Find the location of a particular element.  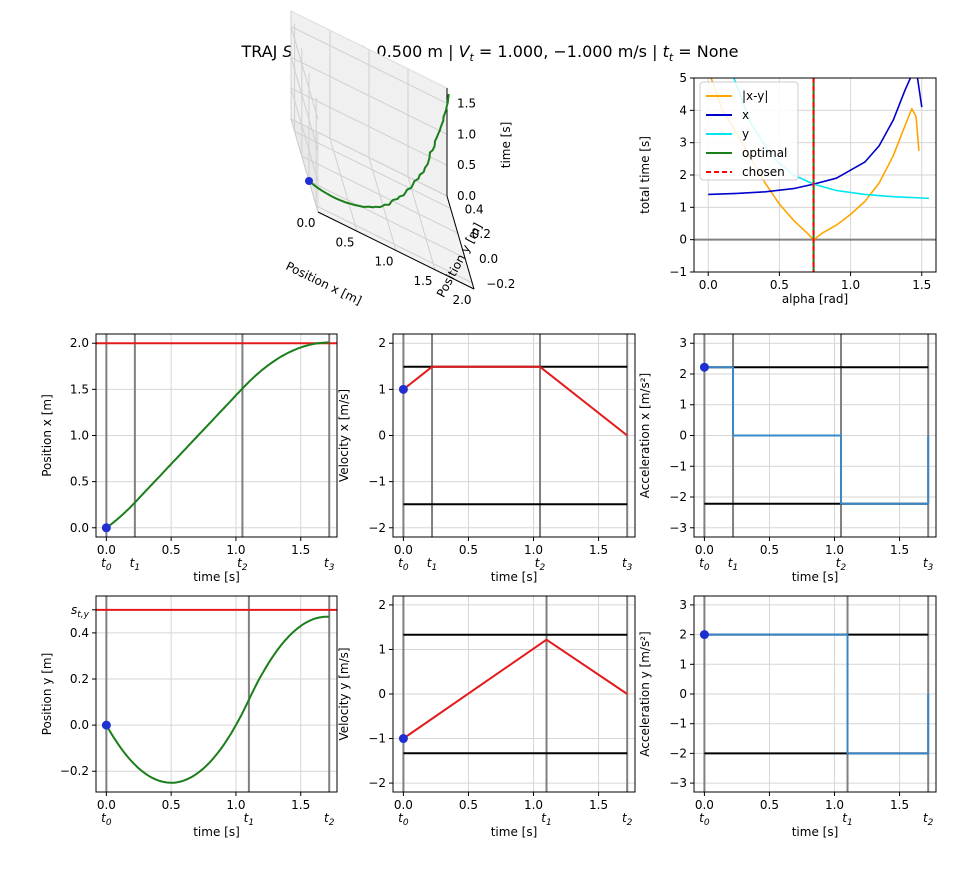

x-axis-line is located at coordinates (396, 250).